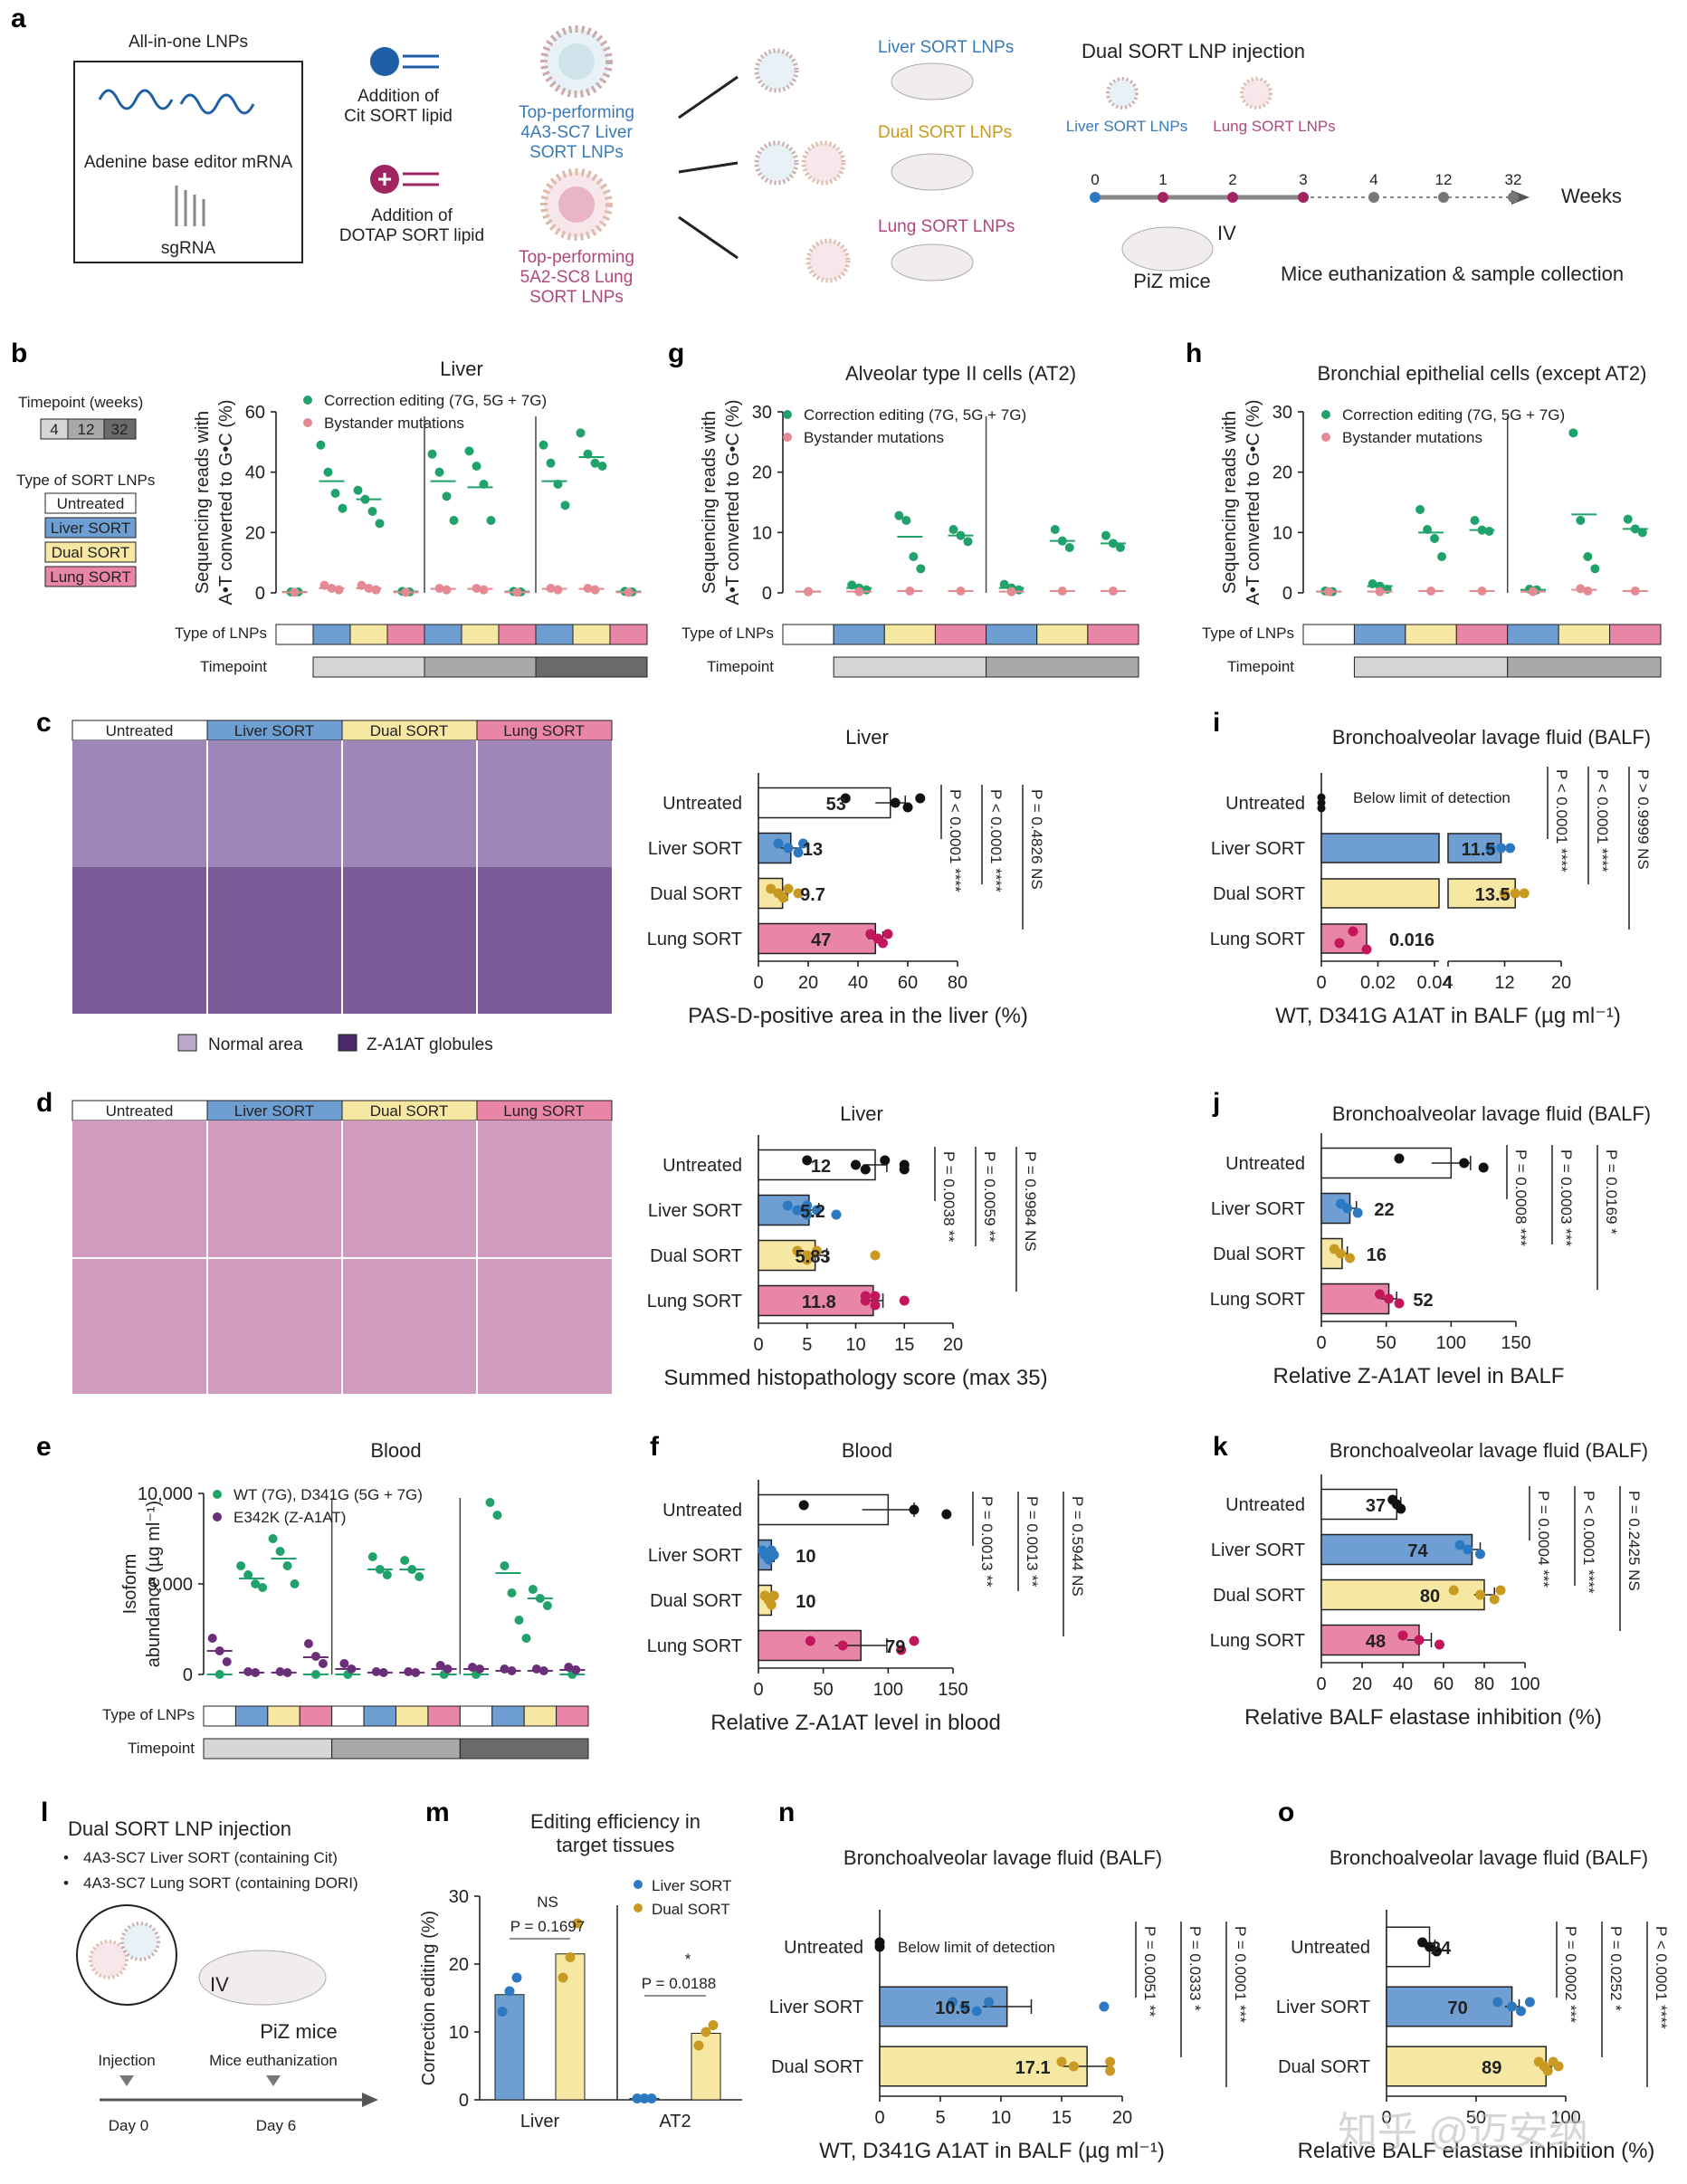  I want to click on chart-title: Liver, so click(867, 737).